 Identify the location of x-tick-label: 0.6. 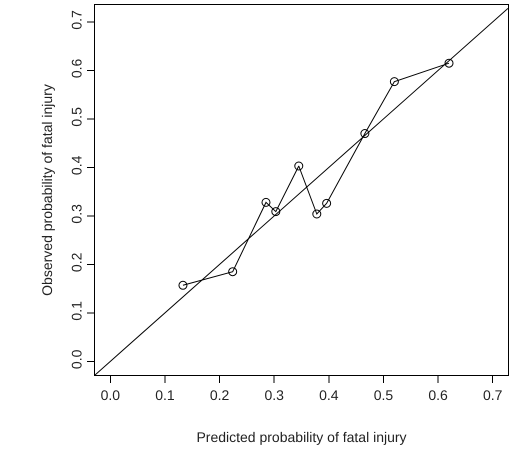
(438, 394).